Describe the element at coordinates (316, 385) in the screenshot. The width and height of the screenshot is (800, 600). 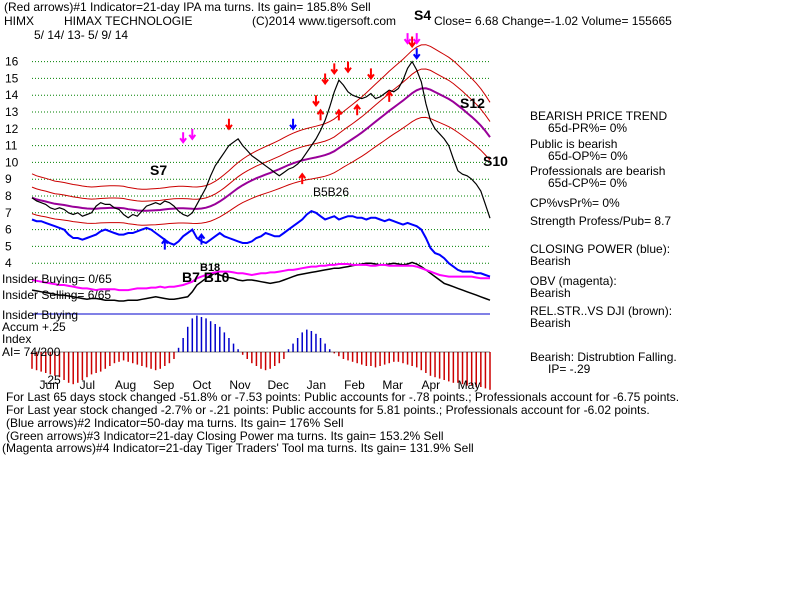
I see `x-tick-jan: Jan` at that location.